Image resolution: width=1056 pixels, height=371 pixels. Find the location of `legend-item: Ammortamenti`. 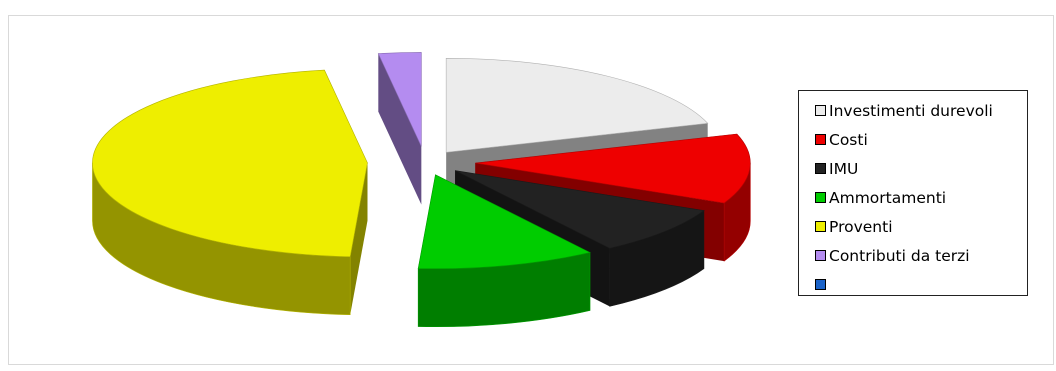

legend-item: Ammortamenti is located at coordinates (921, 197).